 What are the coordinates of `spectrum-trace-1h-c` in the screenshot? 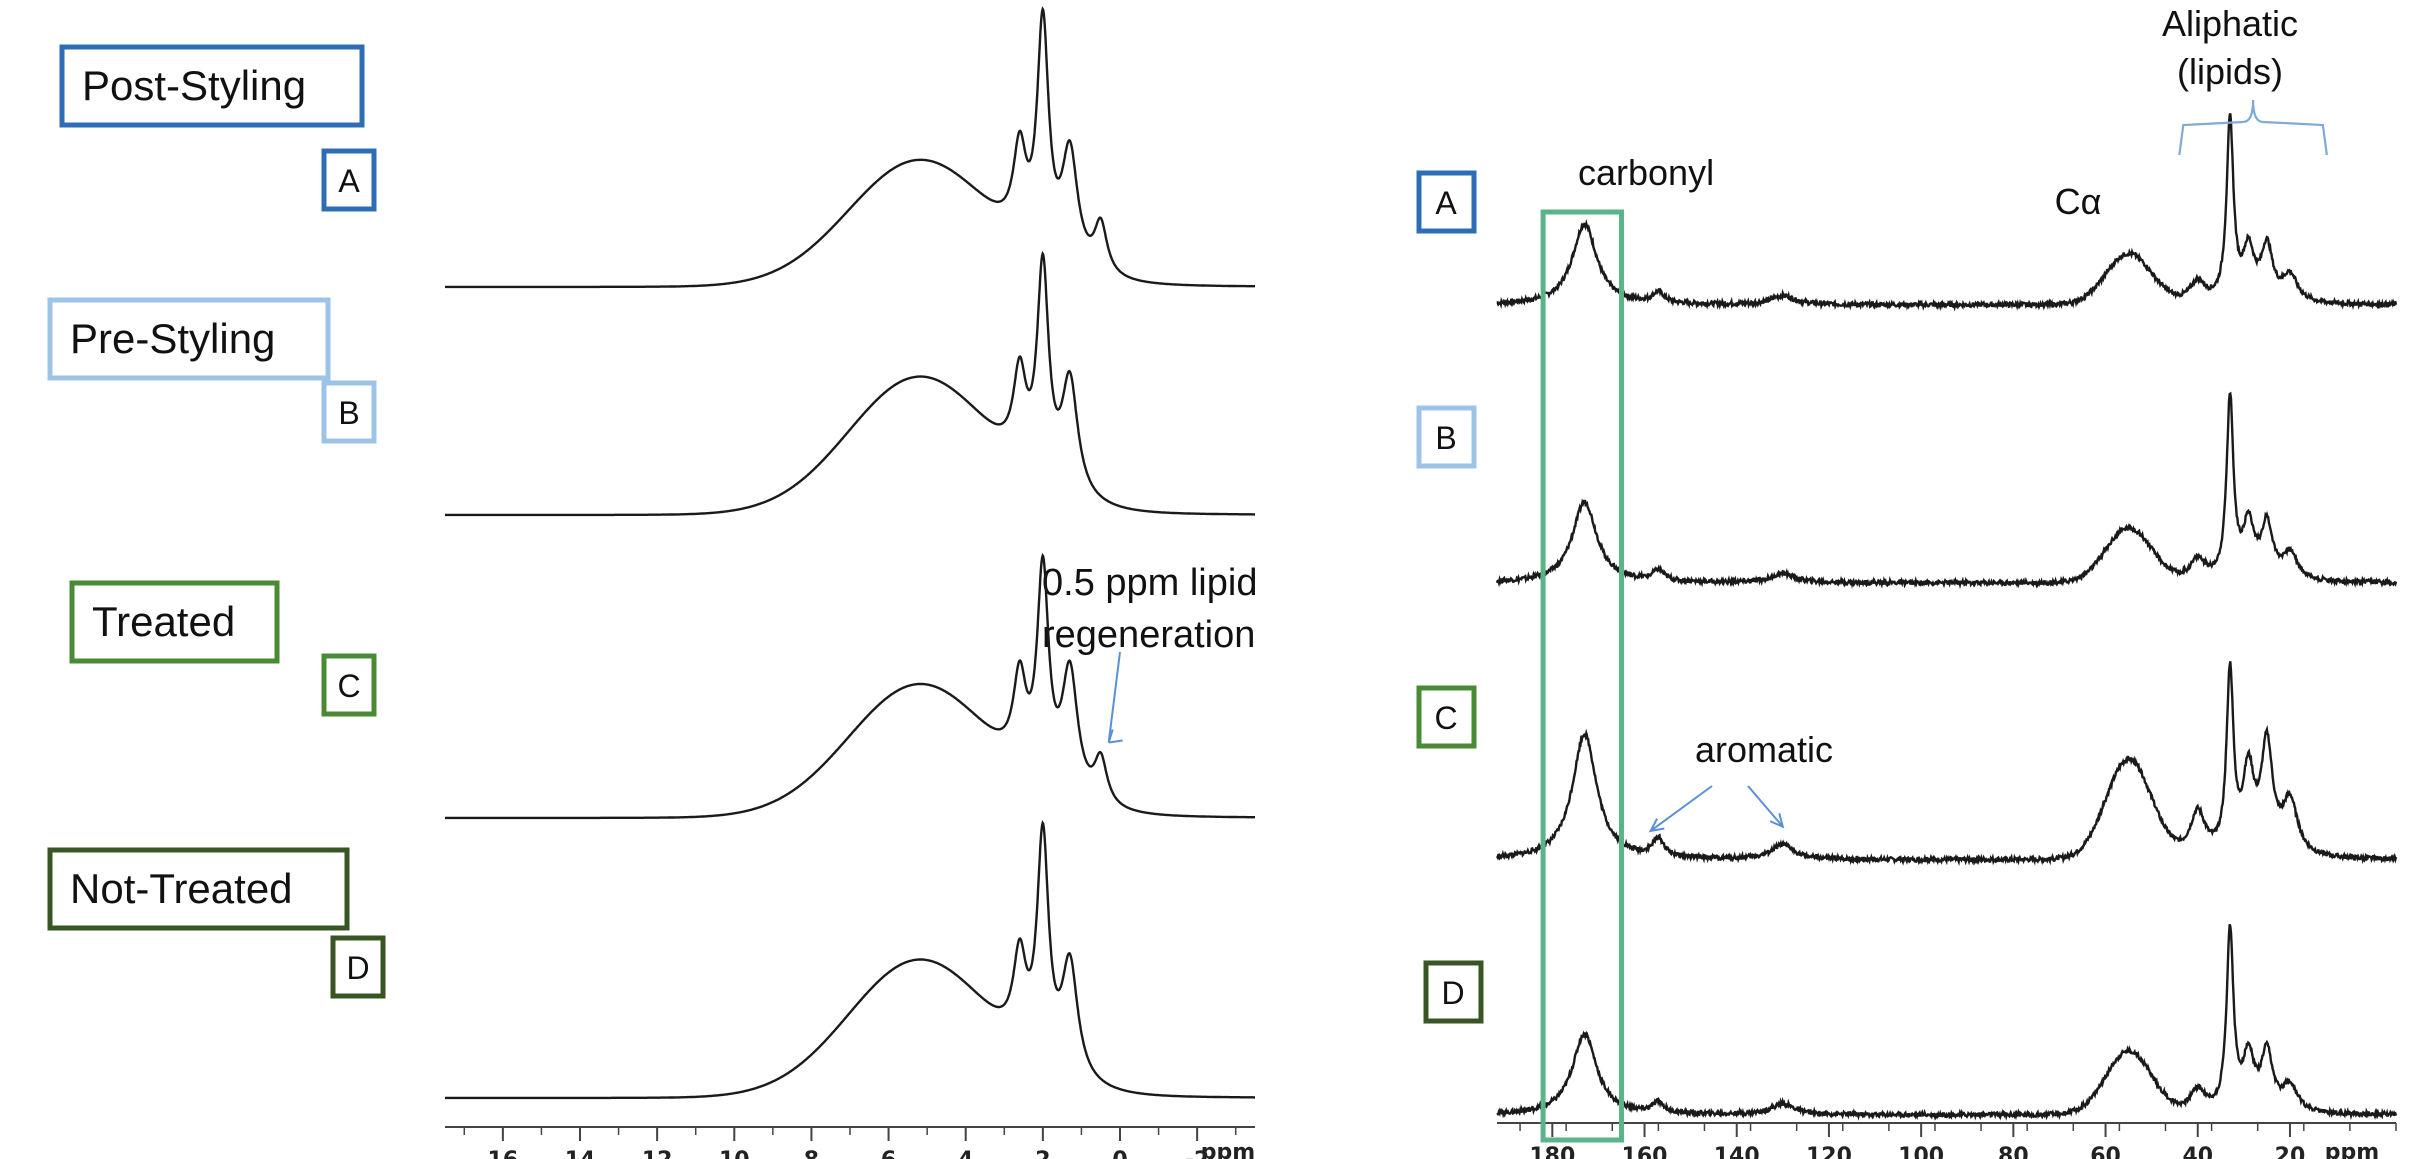 It's located at (850, 686).